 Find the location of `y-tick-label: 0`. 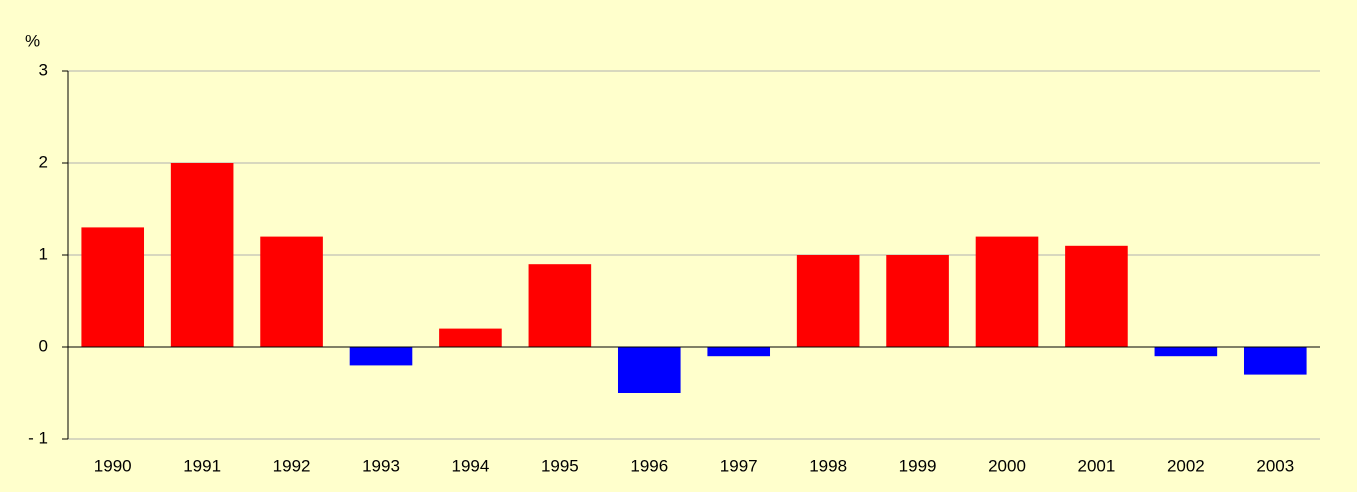

y-tick-label: 0 is located at coordinates (43, 345).